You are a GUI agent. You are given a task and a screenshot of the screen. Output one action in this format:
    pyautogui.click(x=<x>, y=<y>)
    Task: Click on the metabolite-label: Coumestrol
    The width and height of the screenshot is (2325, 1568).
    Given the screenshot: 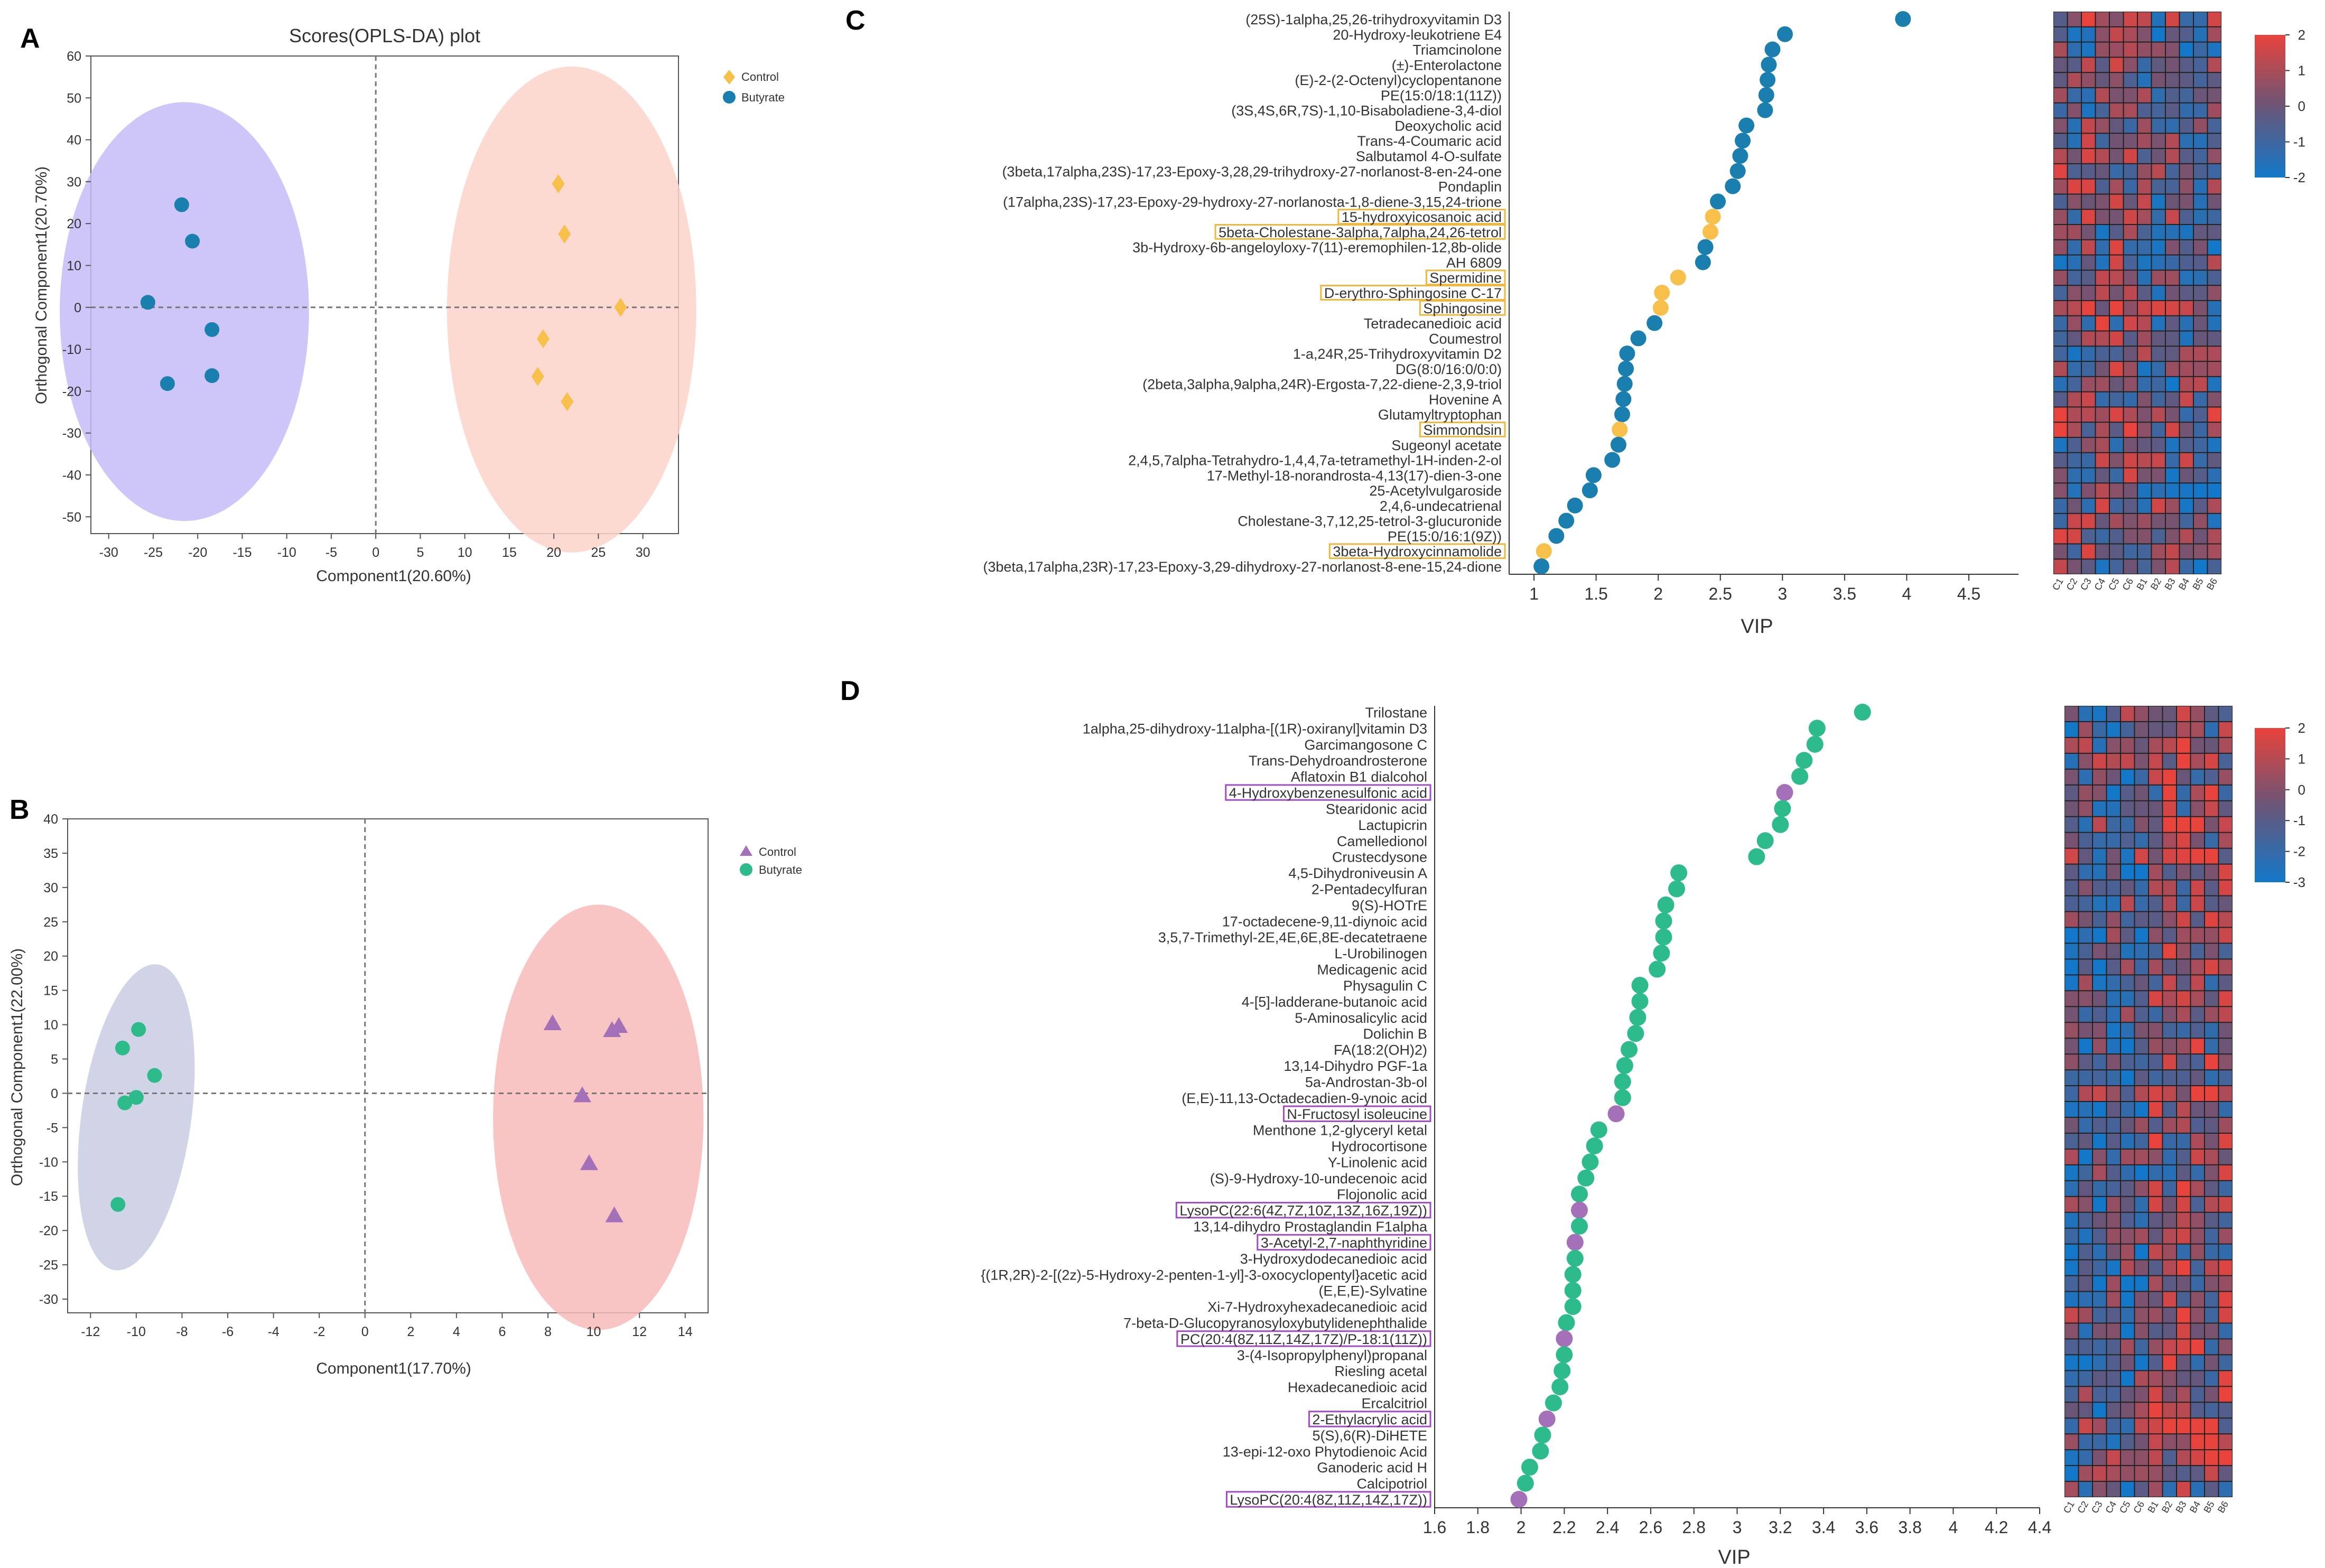 What is the action you would take?
    pyautogui.click(x=1466, y=339)
    